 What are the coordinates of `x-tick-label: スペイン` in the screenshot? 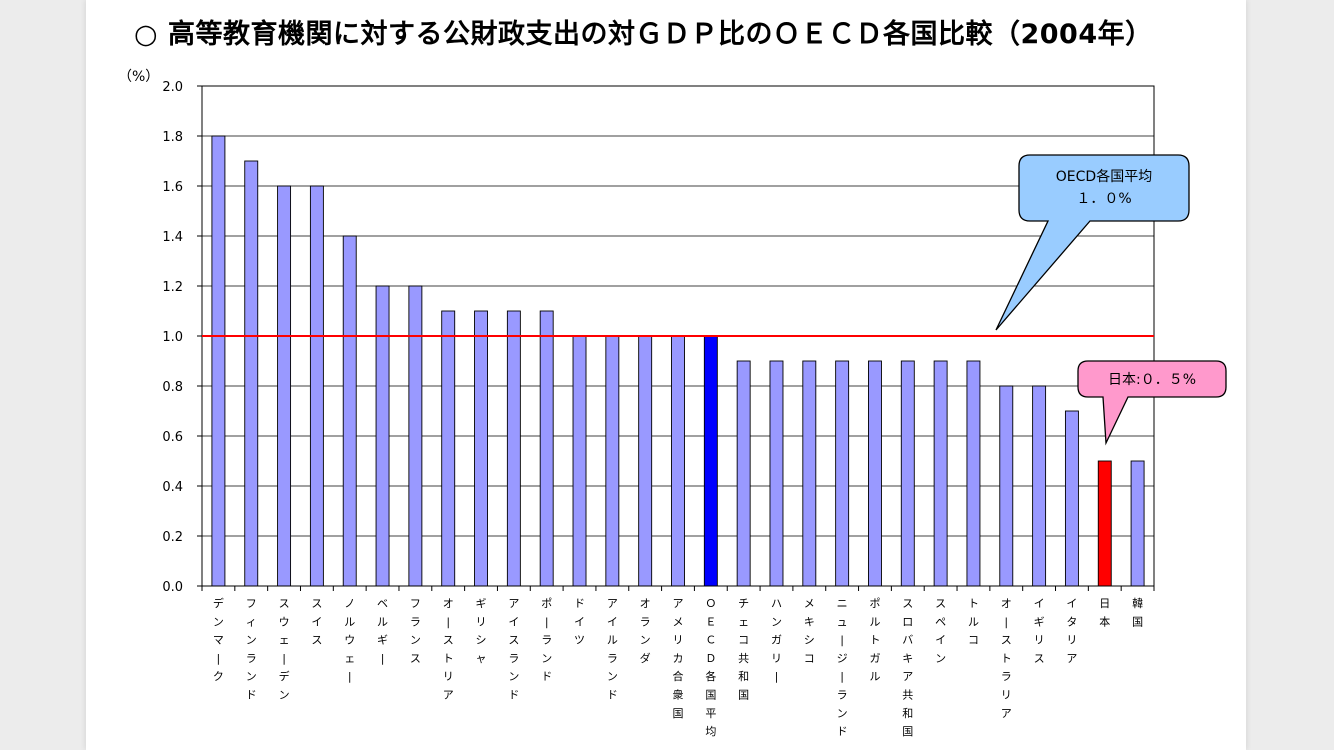 It's located at (940, 631).